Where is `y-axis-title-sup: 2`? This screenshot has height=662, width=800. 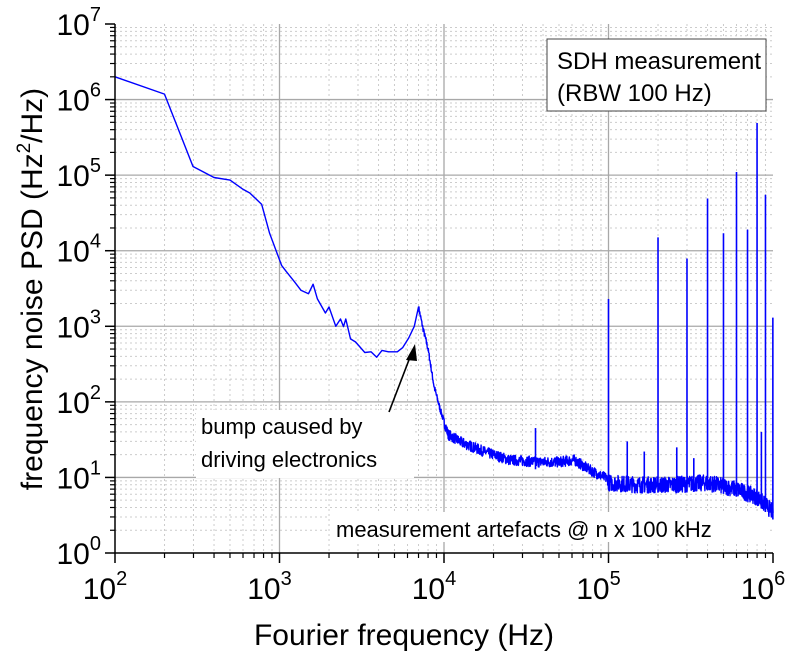
y-axis-title-sup: 2 is located at coordinates (24, 148).